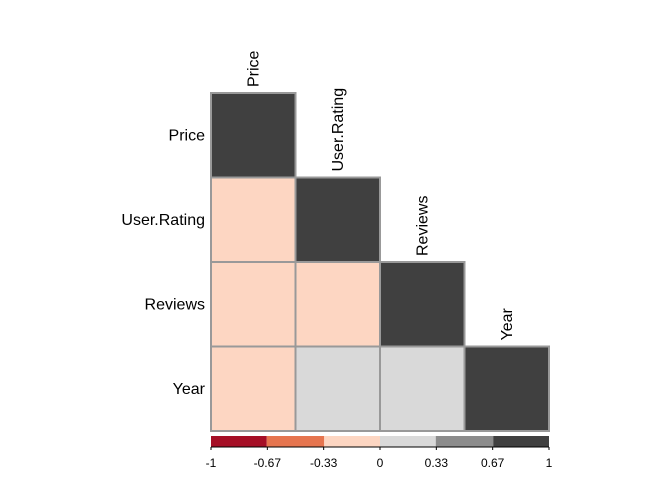  I want to click on colorbar-tick-label: 0, so click(380, 463).